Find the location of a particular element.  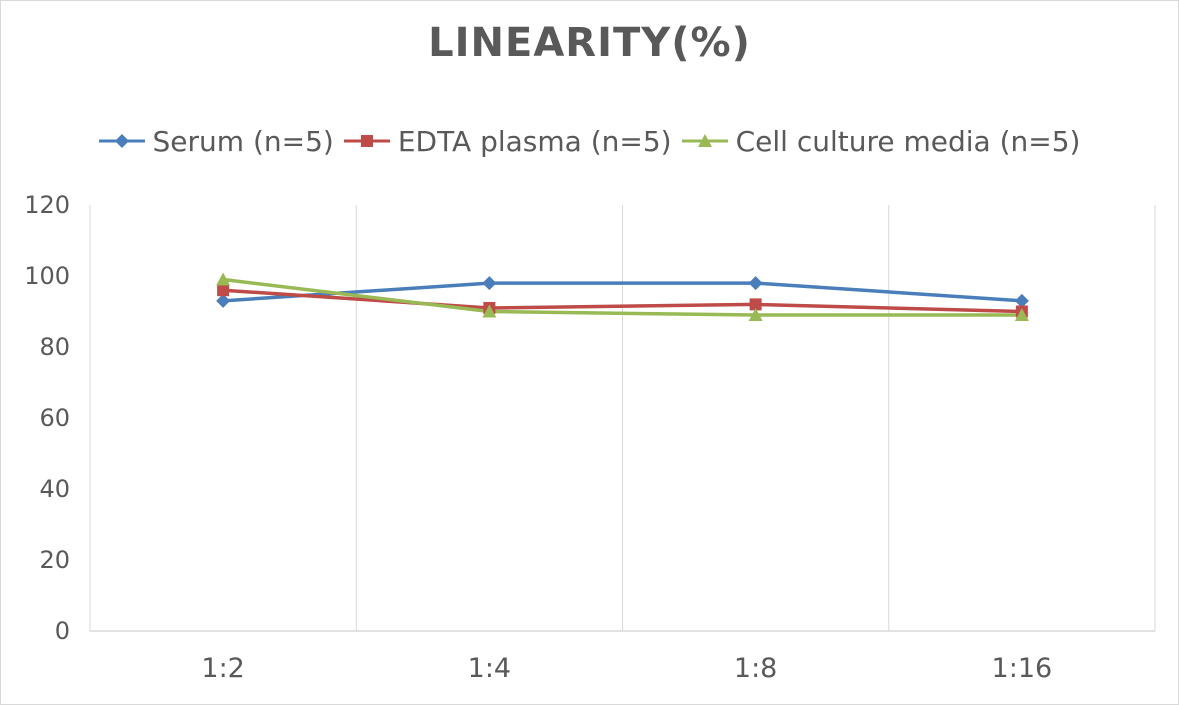

y-tick-label: 100 is located at coordinates (47, 276).